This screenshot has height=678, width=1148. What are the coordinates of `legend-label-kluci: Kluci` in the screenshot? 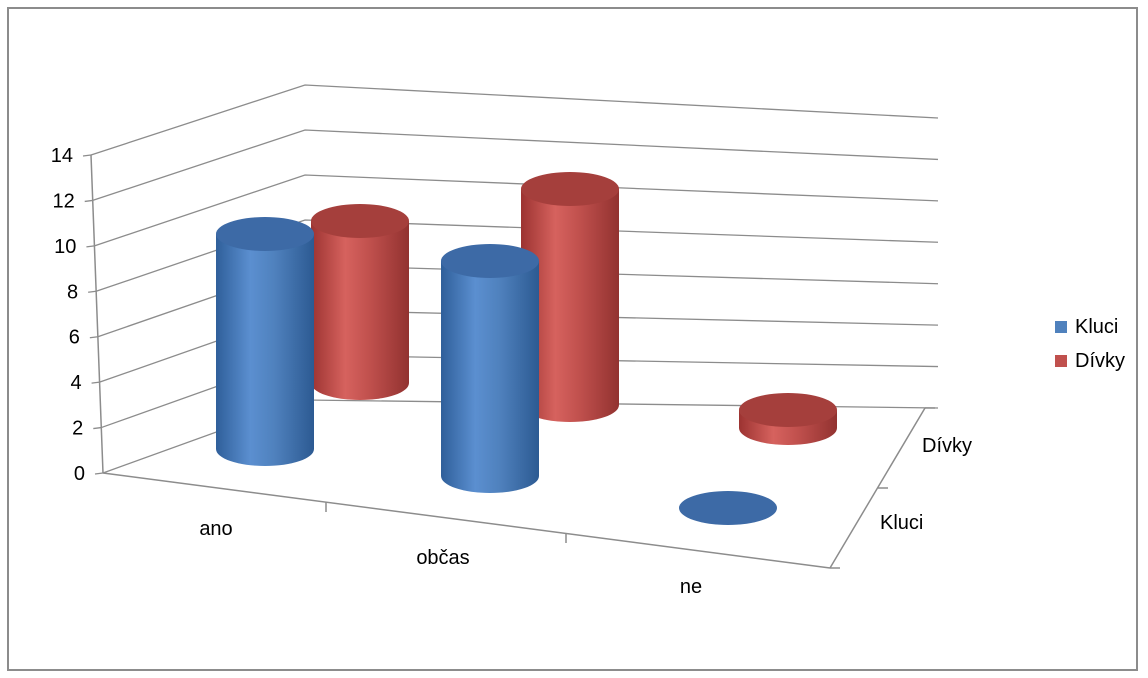 It's located at (1097, 326).